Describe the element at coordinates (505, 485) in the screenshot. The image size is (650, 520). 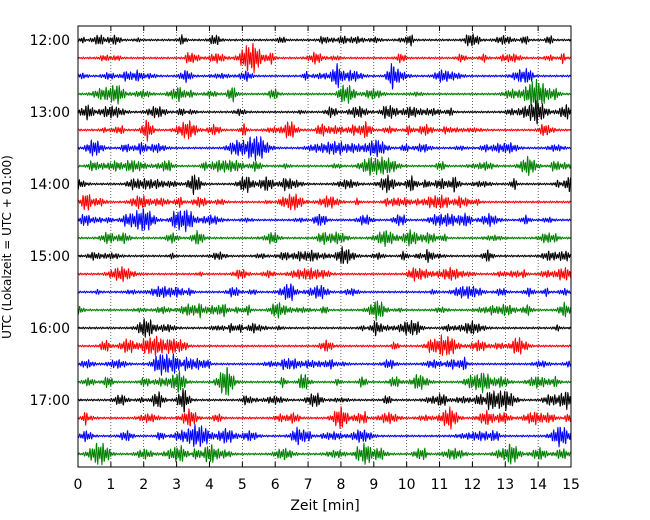
I see `x-tick-label: 13` at that location.